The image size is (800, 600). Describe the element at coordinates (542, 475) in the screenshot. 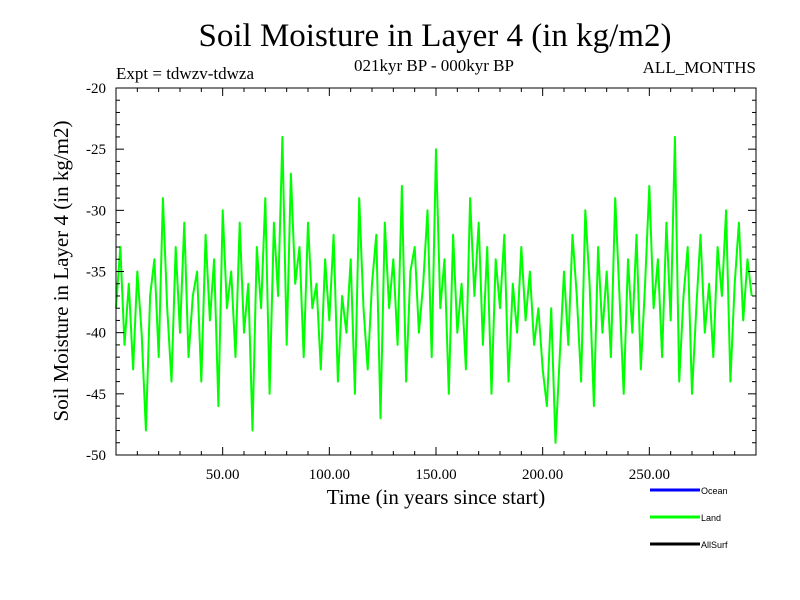

I see `x-tick-label: 200.00` at that location.